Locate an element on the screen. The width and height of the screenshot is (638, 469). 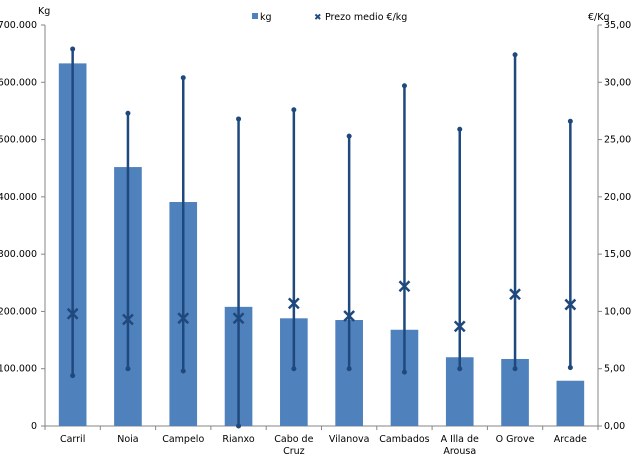
right-tick-label: 20,00 is located at coordinates (617, 197).